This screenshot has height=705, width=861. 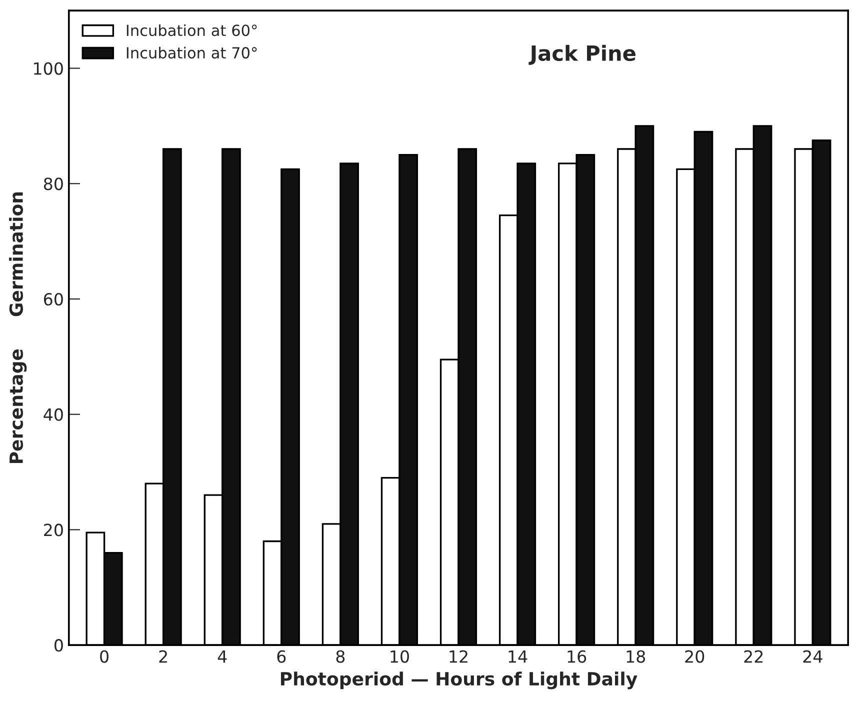 I want to click on x-tick-label: 12, so click(x=459, y=656).